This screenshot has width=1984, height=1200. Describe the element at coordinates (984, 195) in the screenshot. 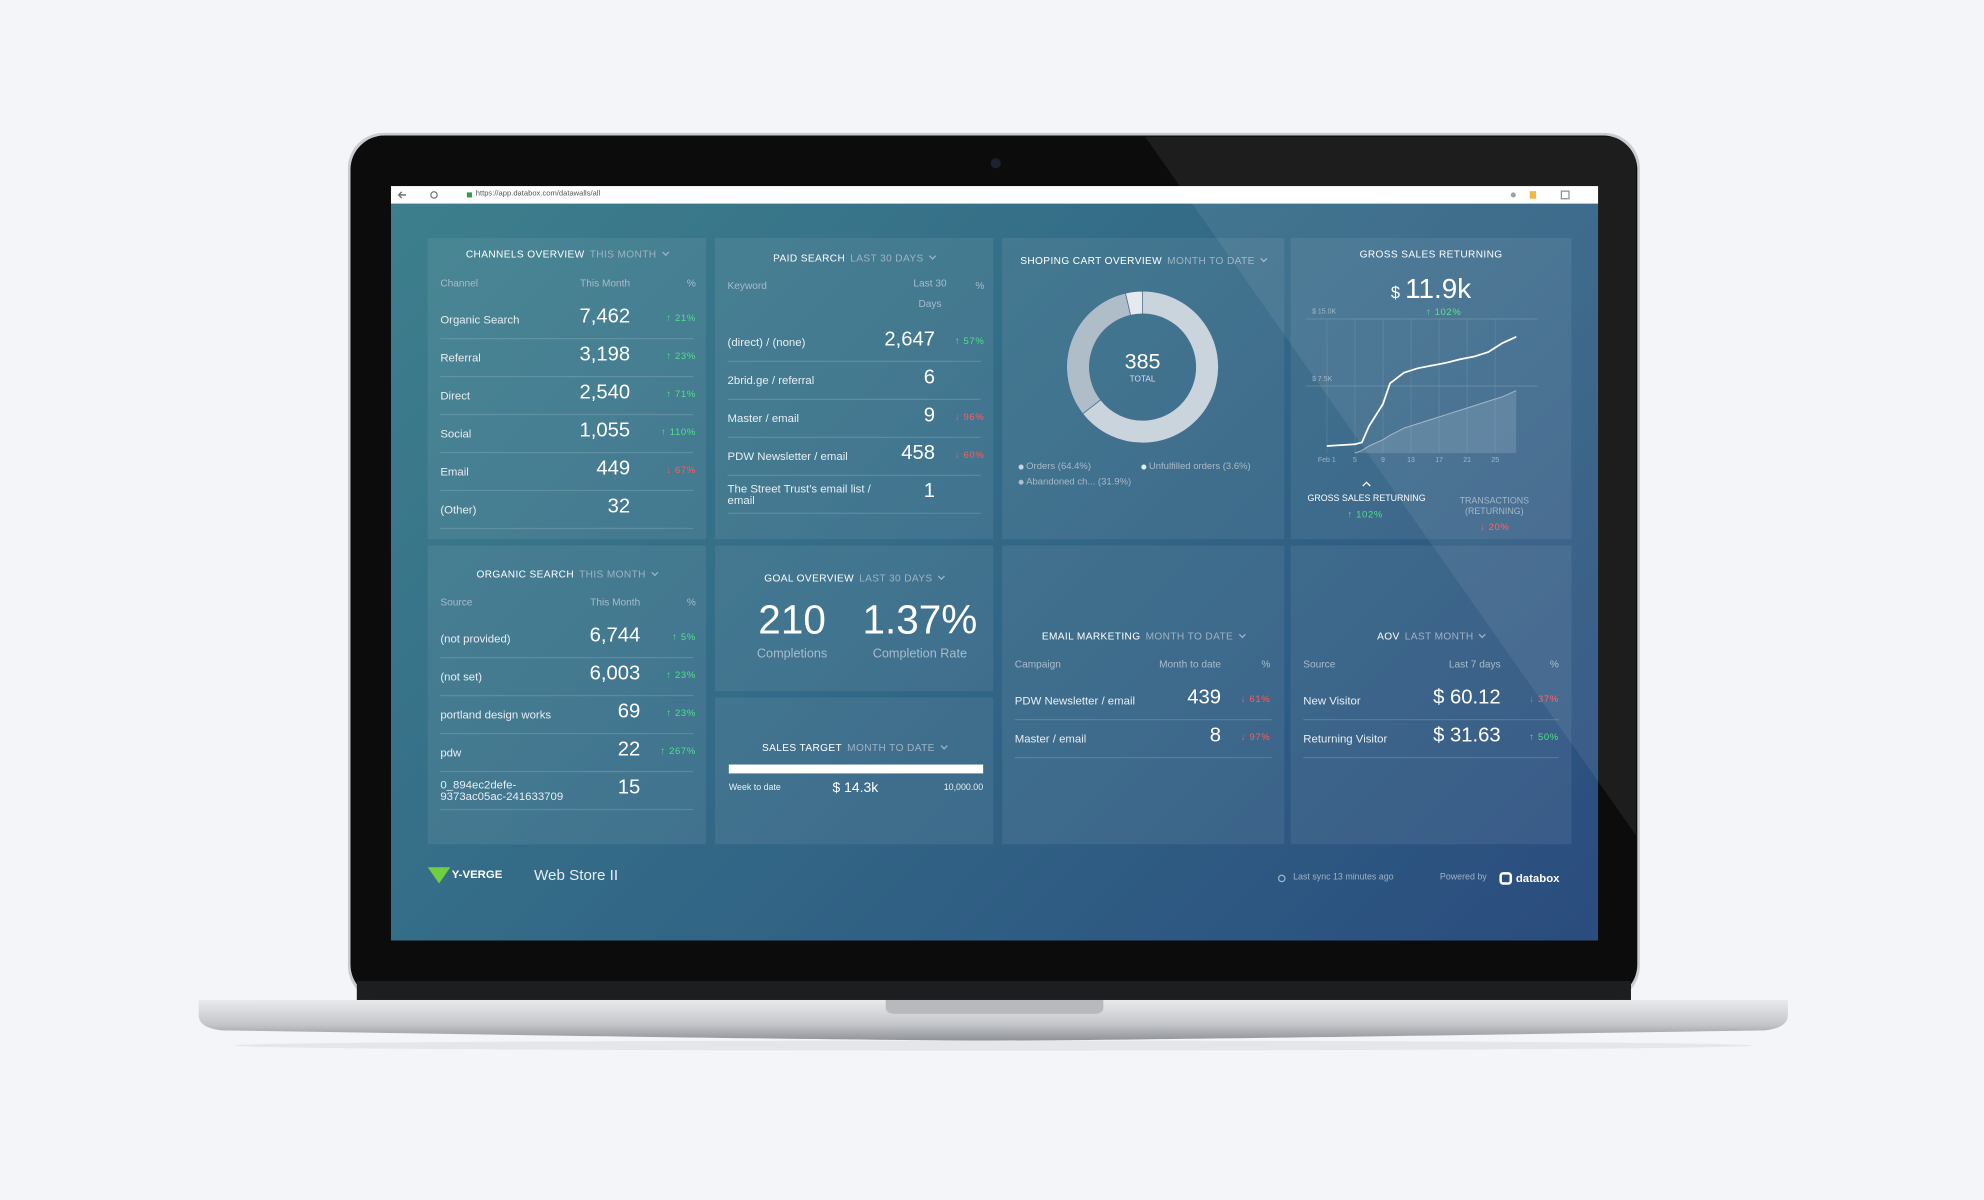

I see `browser-icons` at that location.